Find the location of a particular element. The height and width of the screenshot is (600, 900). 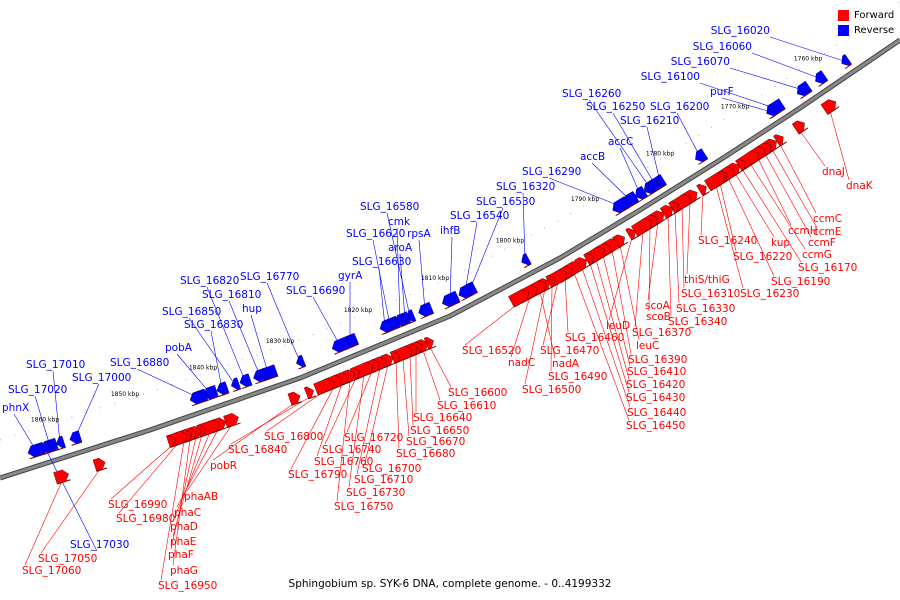

forward-gene-label: SLG_16190 is located at coordinates (800, 282).